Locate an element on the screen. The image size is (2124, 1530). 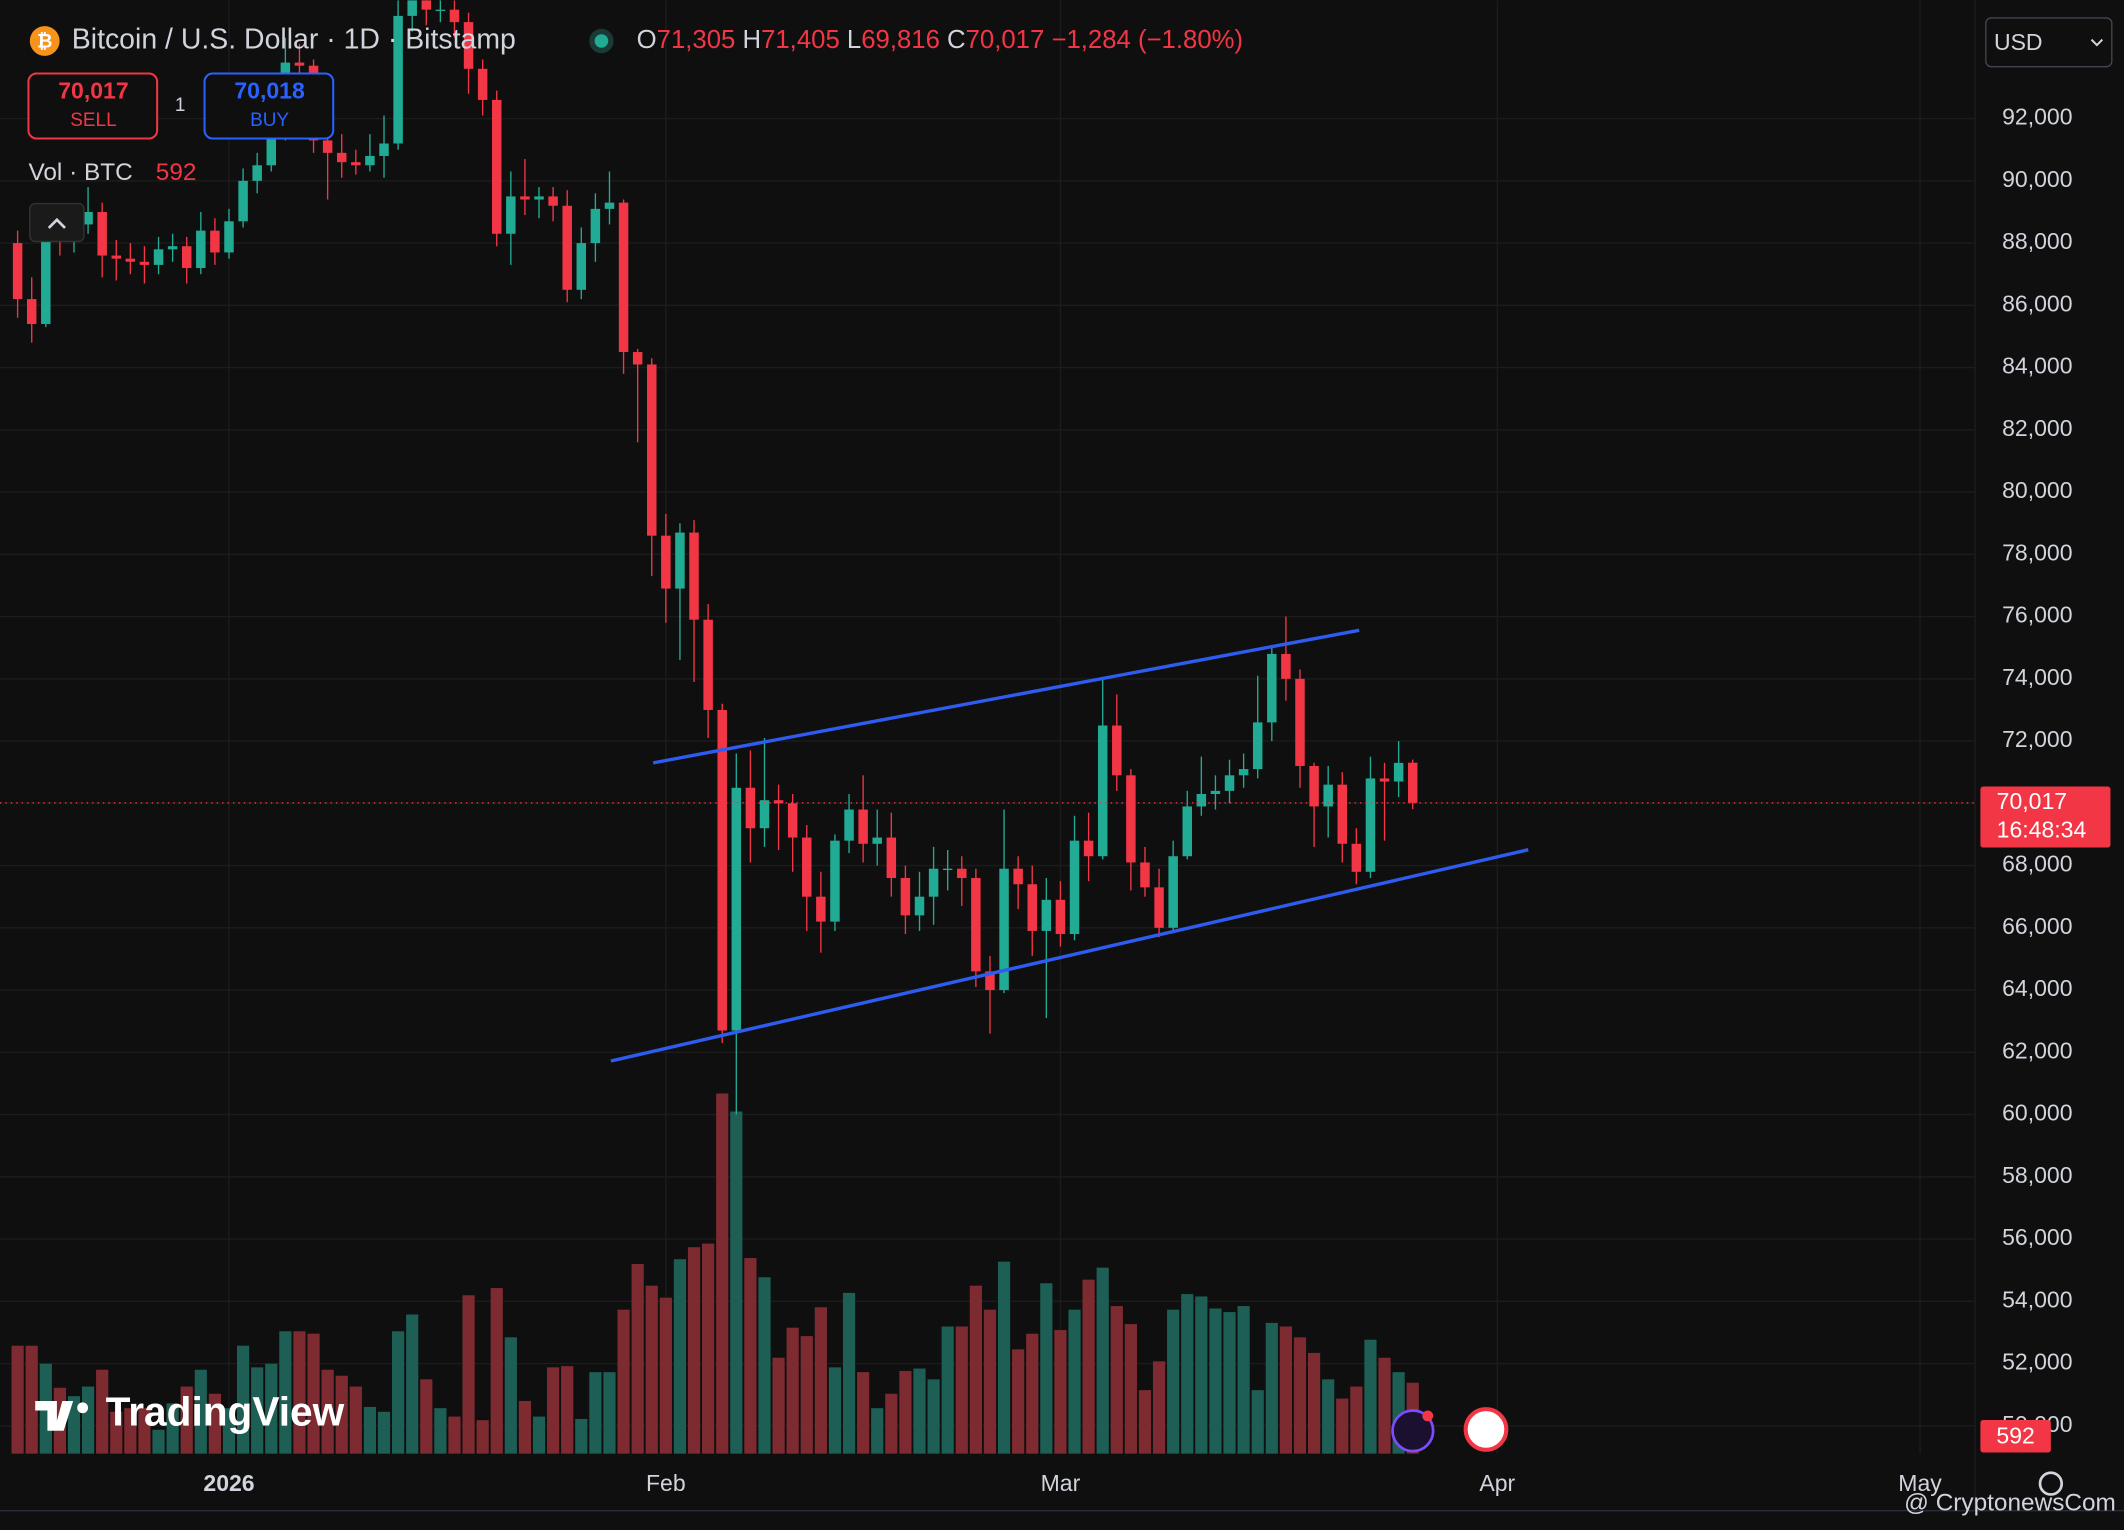
change: −1,284 (−1.80%) is located at coordinates (1147, 40).